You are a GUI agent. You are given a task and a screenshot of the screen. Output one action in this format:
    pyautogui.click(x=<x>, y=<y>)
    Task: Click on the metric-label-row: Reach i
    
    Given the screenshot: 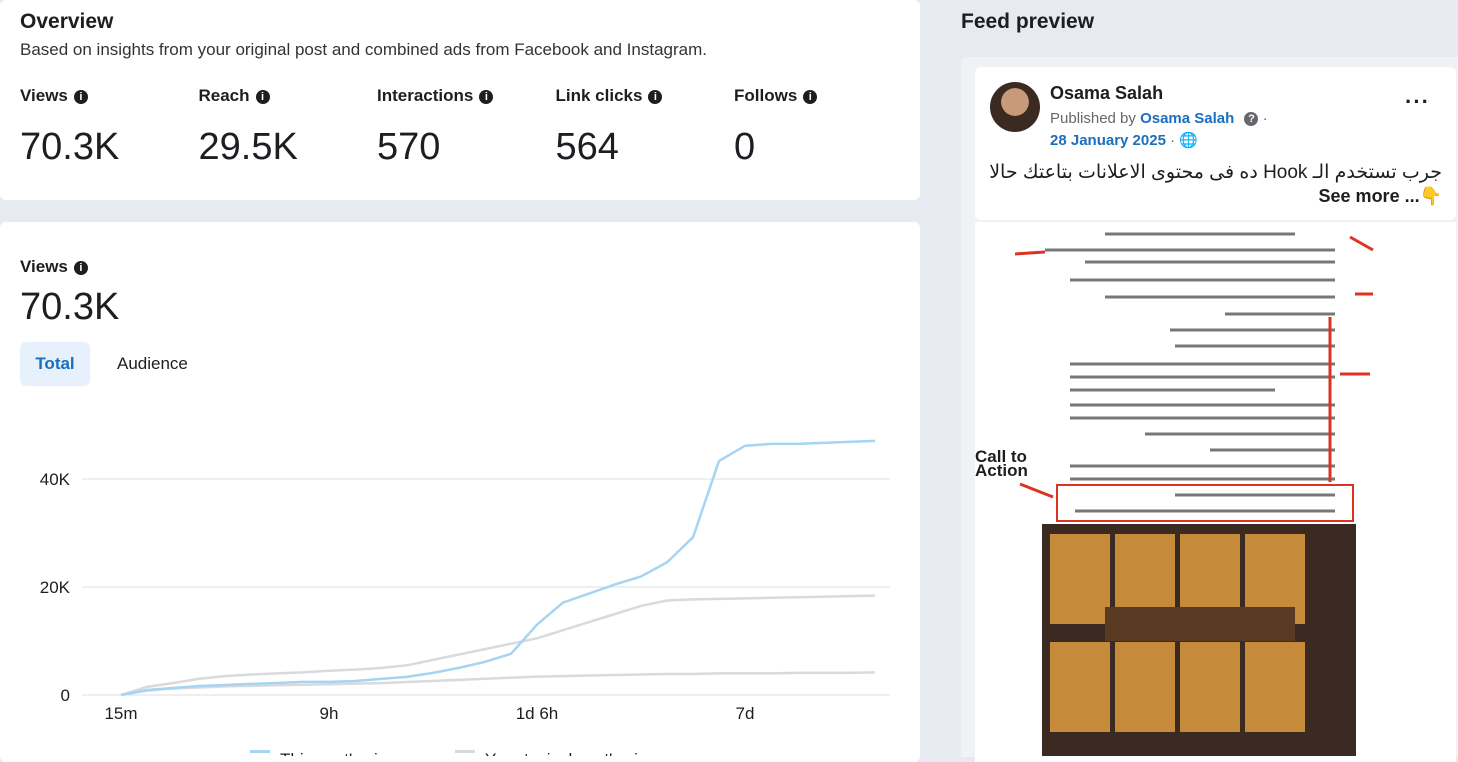 What is the action you would take?
    pyautogui.click(x=234, y=96)
    